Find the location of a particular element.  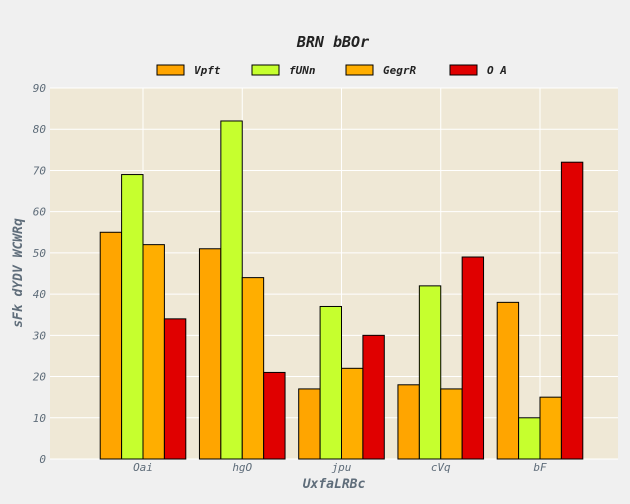

x-axis-label: UxfaLRBc is located at coordinates (334, 484).